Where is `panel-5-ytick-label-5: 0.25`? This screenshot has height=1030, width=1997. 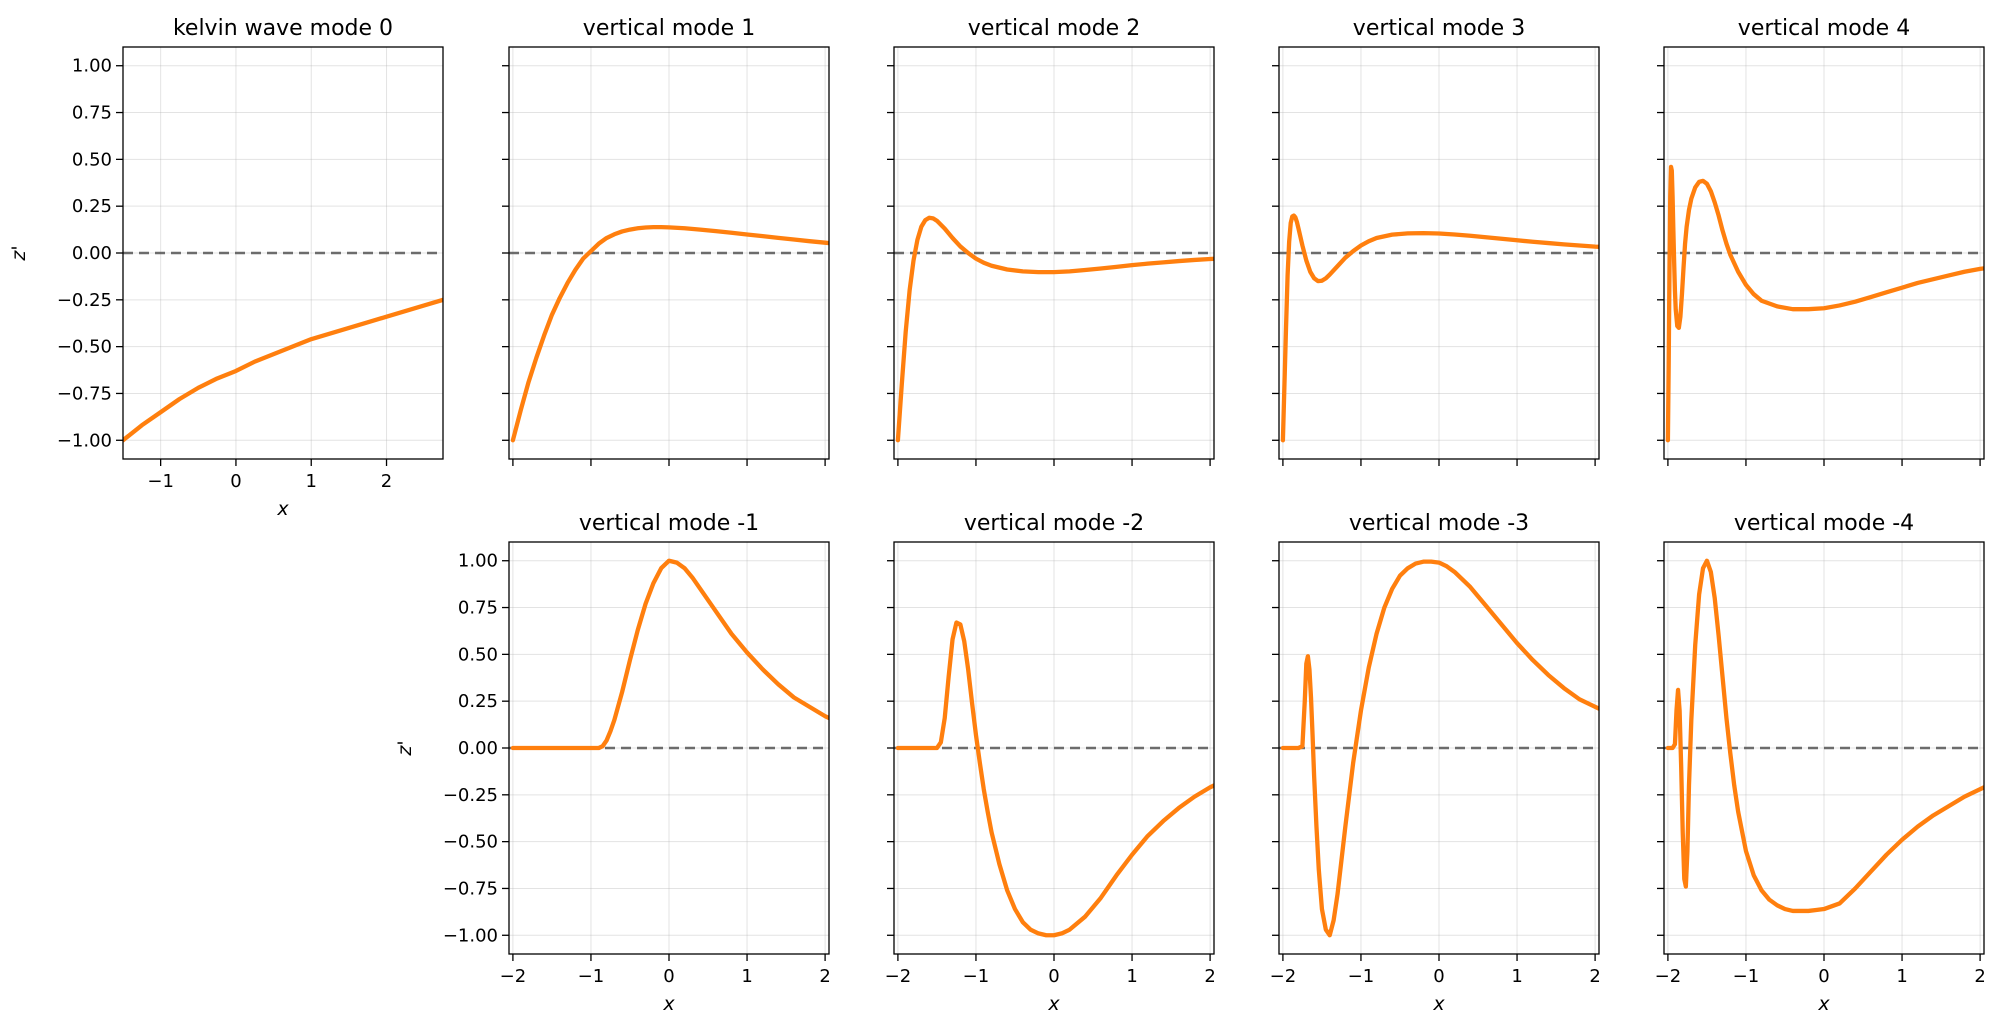 panel-5-ytick-label-5: 0.25 is located at coordinates (478, 701).